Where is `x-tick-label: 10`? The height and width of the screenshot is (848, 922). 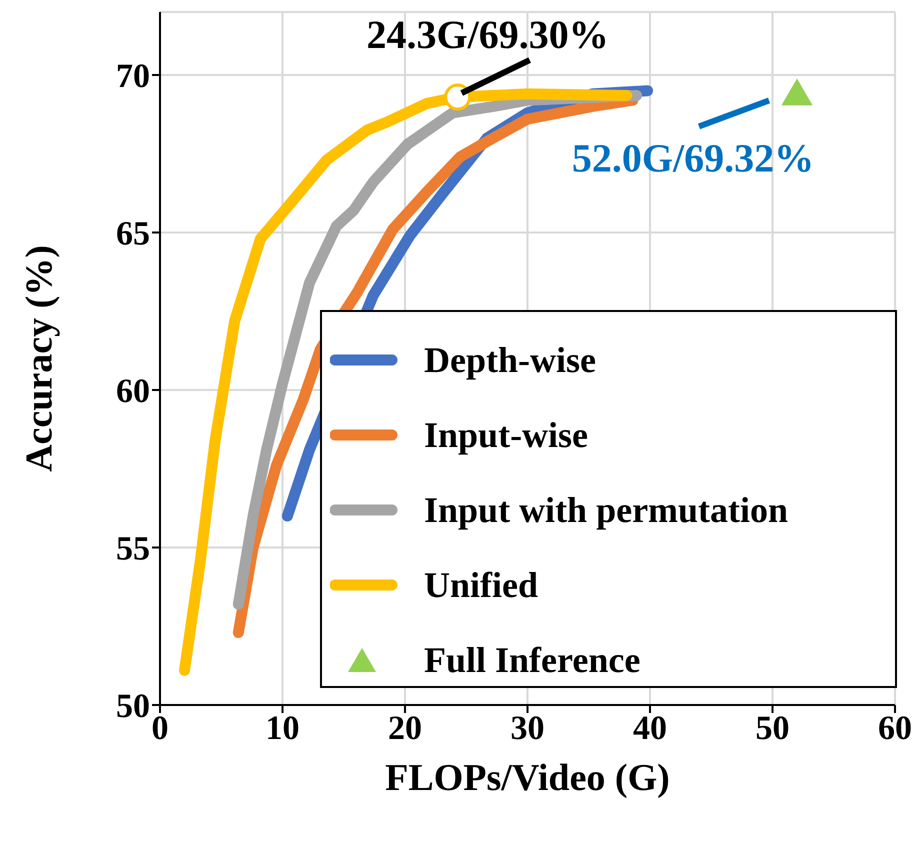 x-tick-label: 10 is located at coordinates (283, 729).